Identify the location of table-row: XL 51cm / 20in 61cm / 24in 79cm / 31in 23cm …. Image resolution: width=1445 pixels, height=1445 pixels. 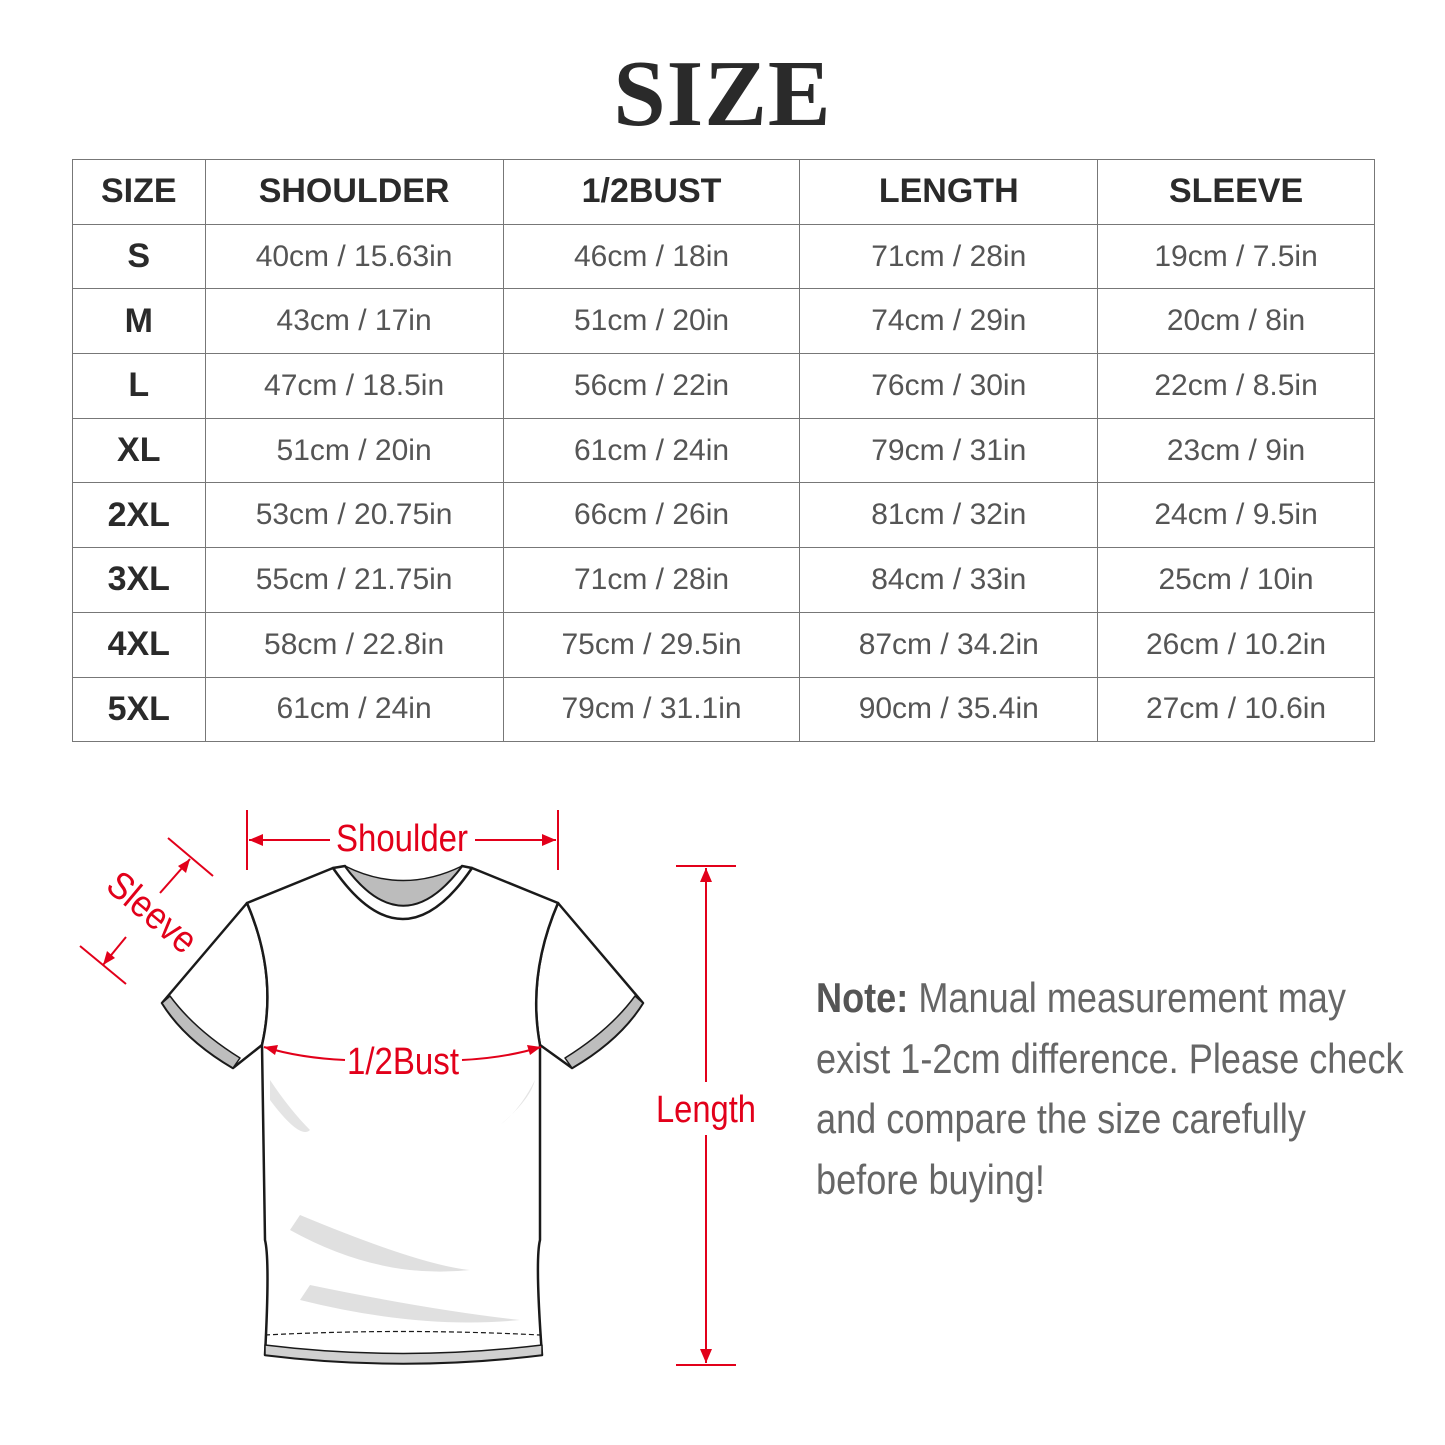
(723, 450).